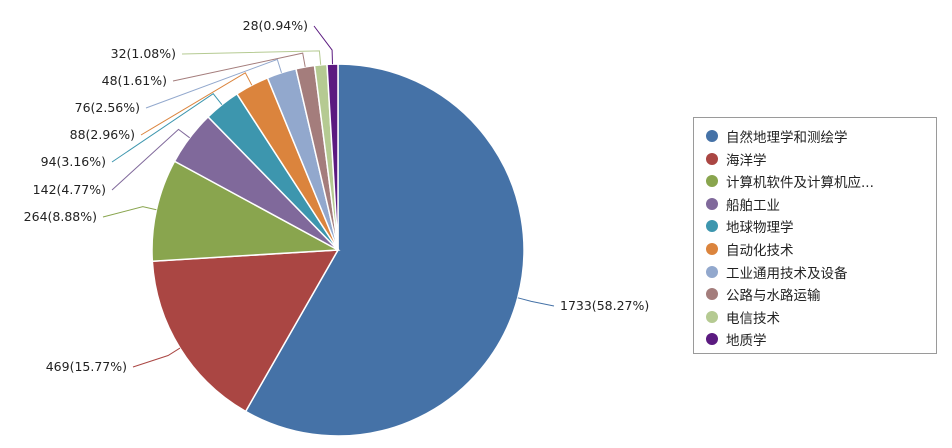 The width and height of the screenshot is (952, 448). I want to click on legend-label: 自然地理学和测绘学, so click(787, 138).